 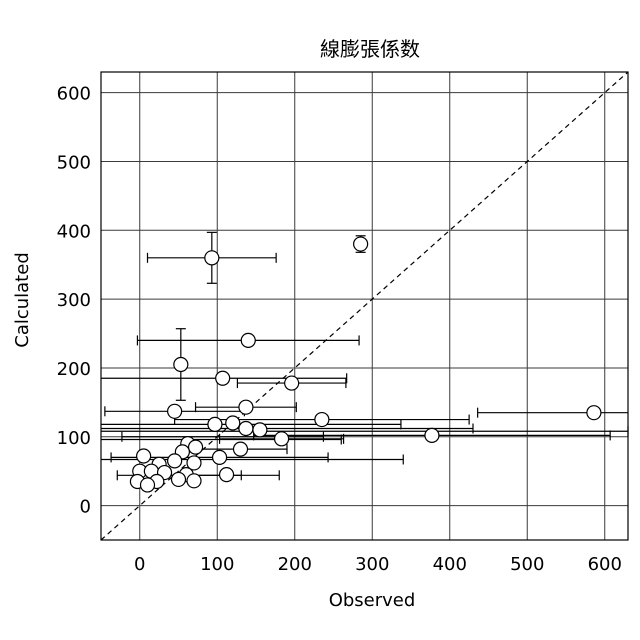 I want to click on y-tick-label: 300, so click(x=74, y=300).